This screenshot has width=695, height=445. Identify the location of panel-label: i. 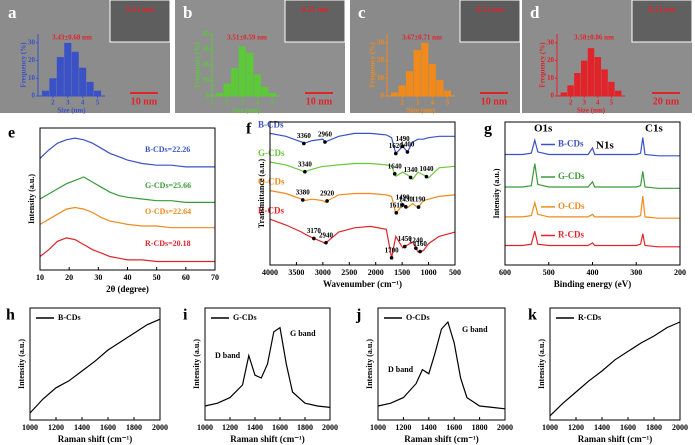
(185, 315).